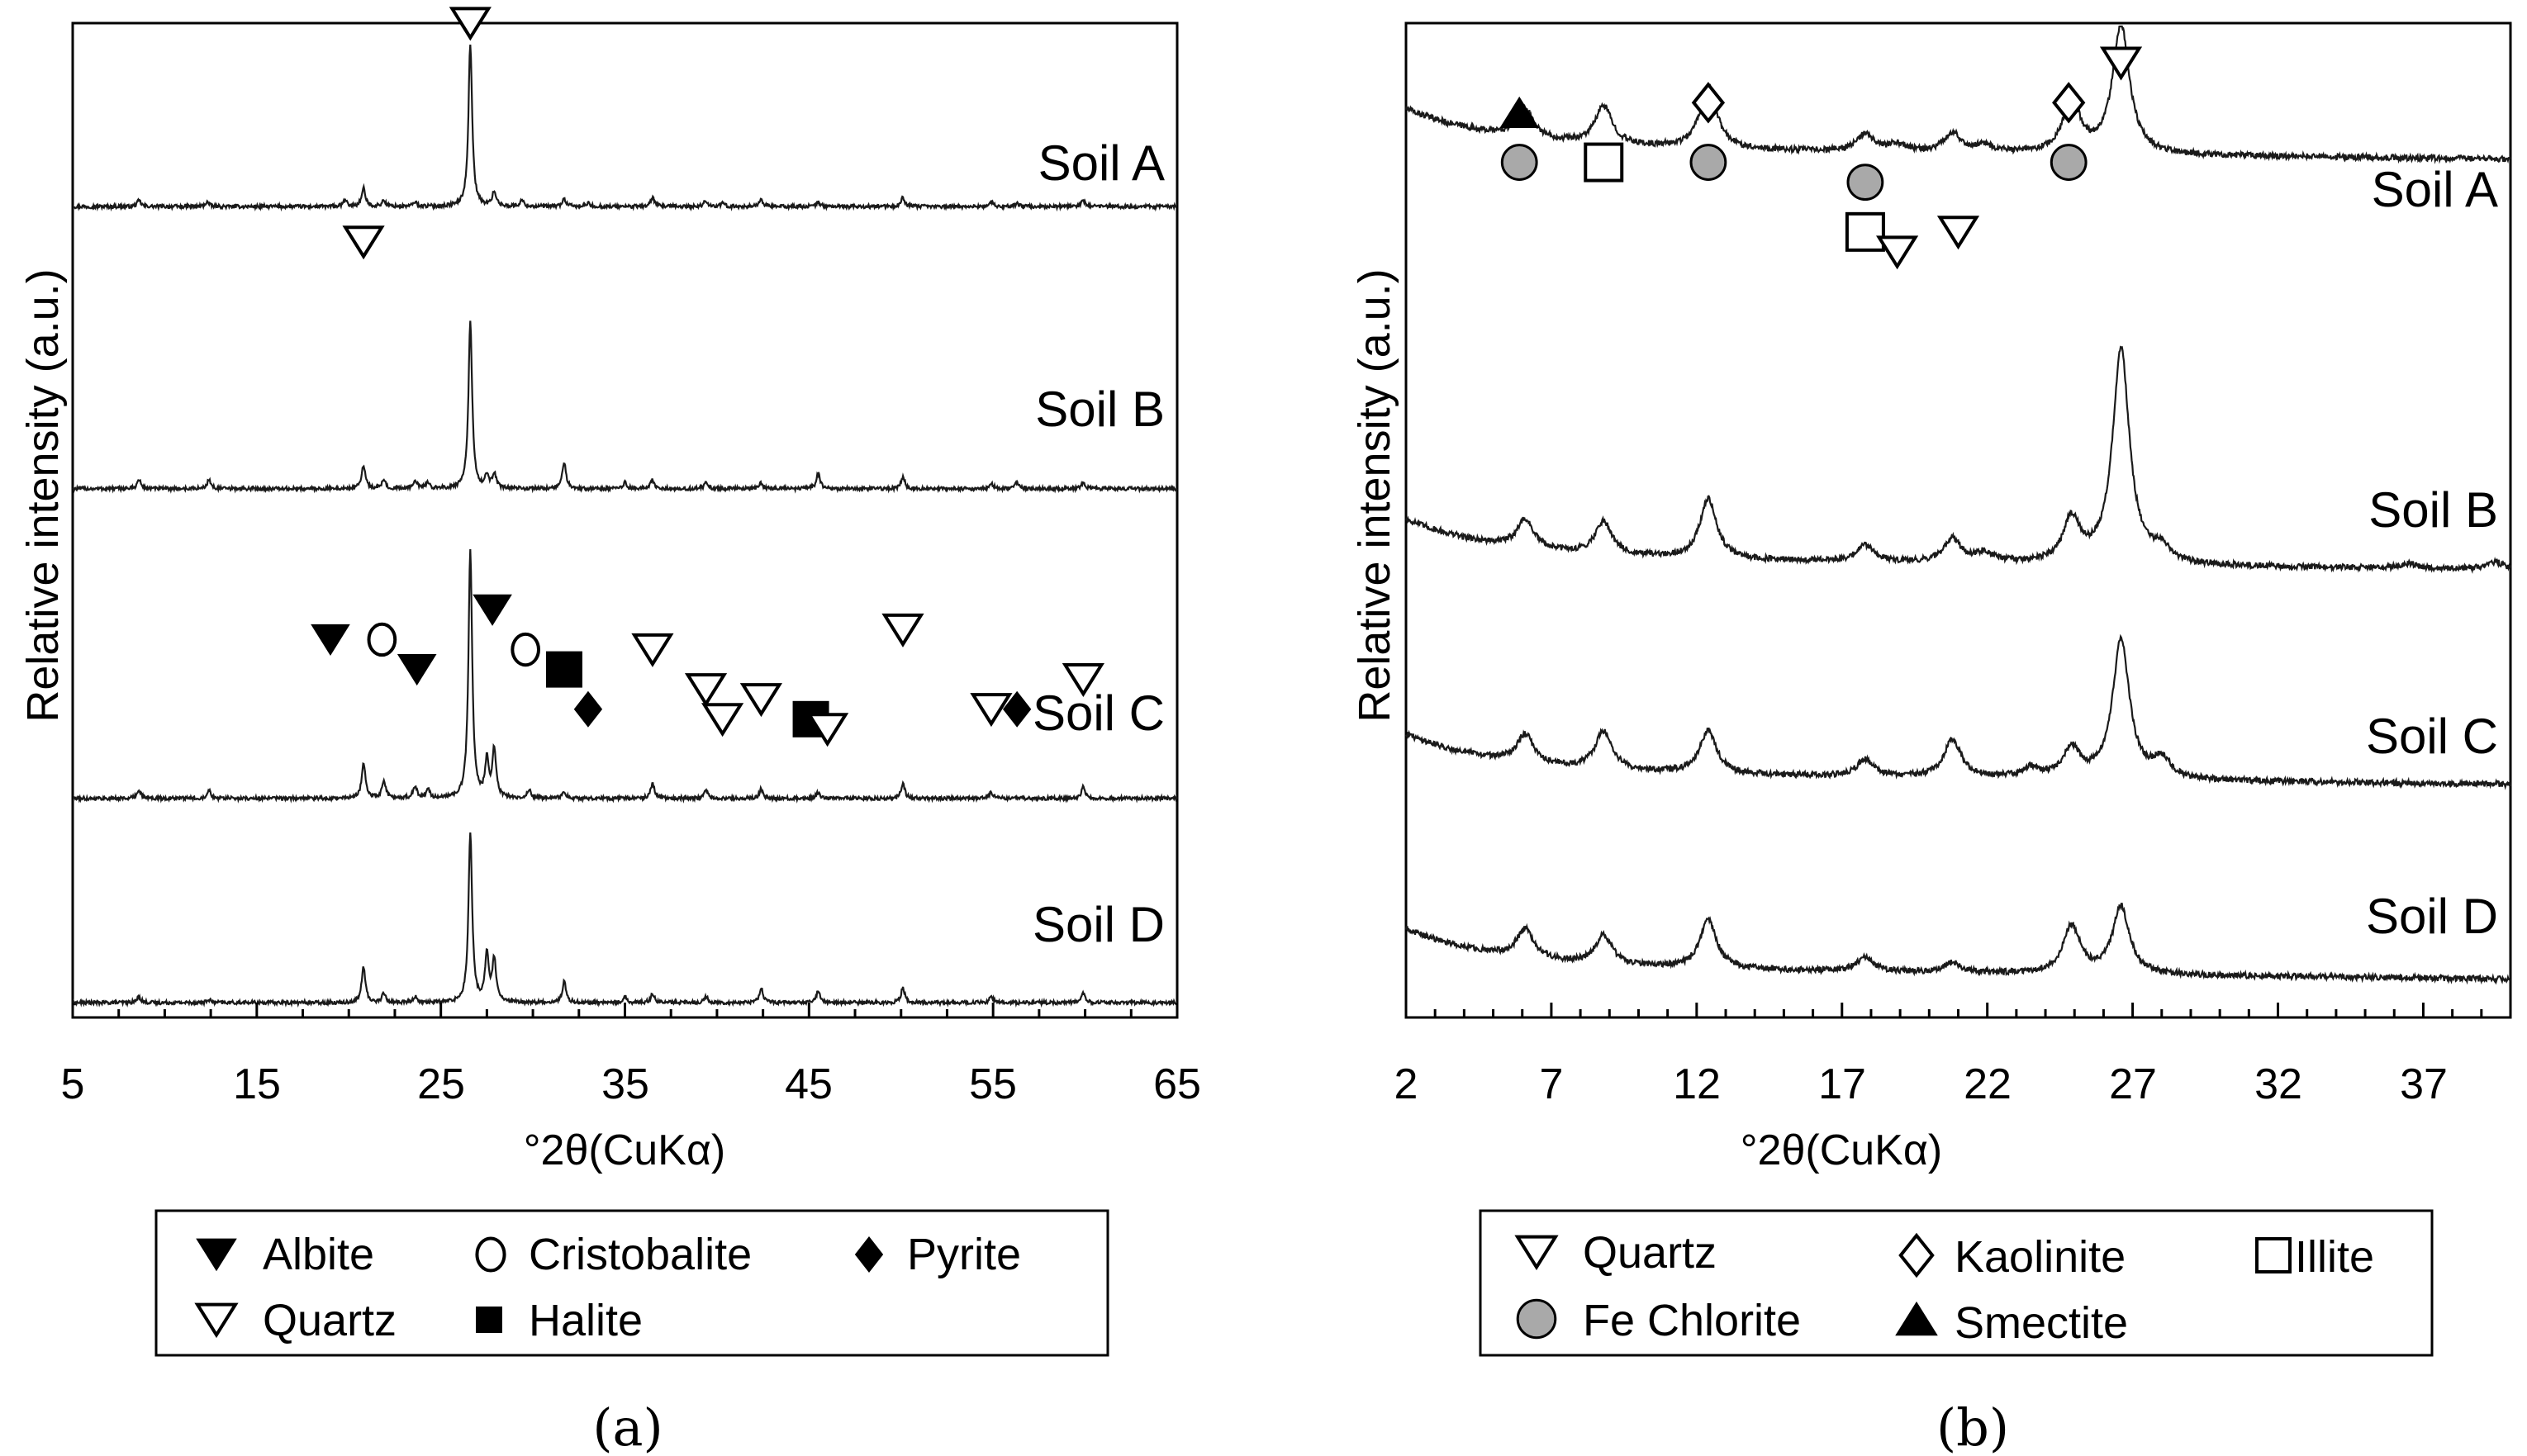  I want to click on legend-label-smectite: Smectite, so click(2041, 1323).